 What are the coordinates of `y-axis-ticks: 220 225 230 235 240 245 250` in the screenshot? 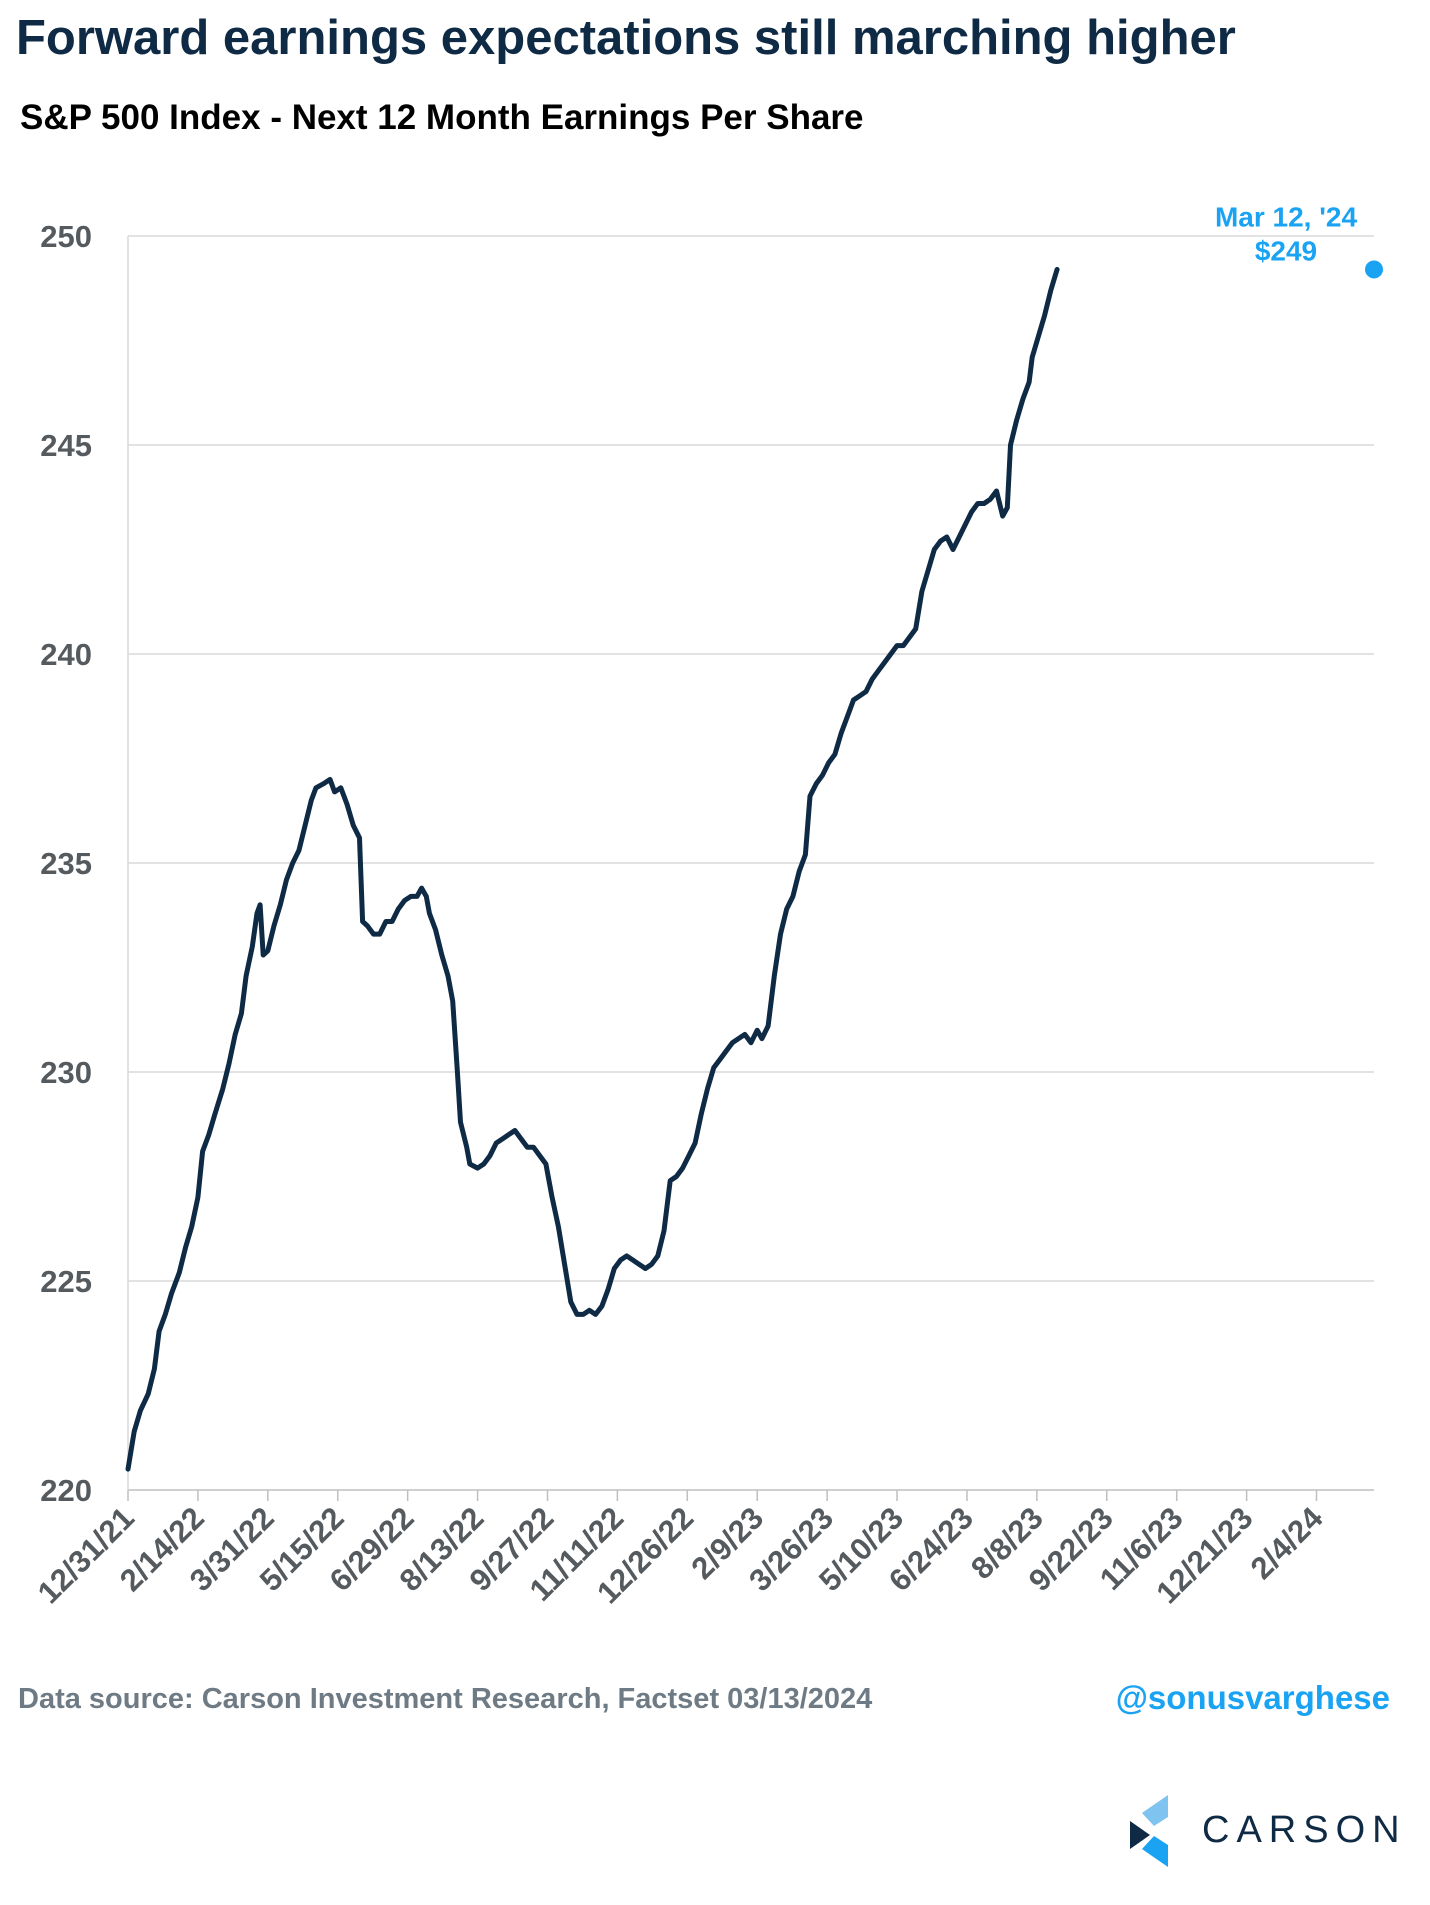 It's located at (66, 863).